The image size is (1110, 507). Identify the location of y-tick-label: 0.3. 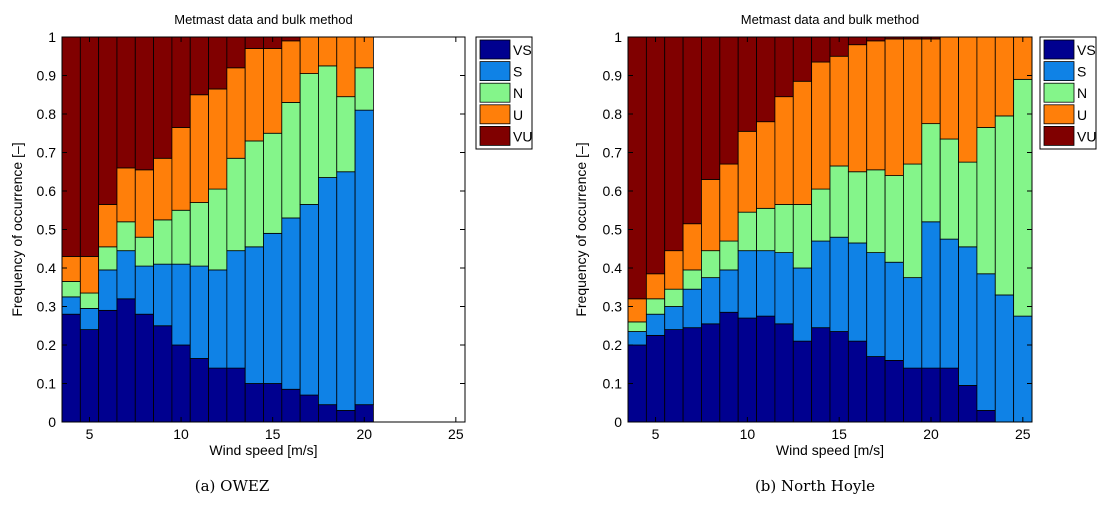
(613, 307).